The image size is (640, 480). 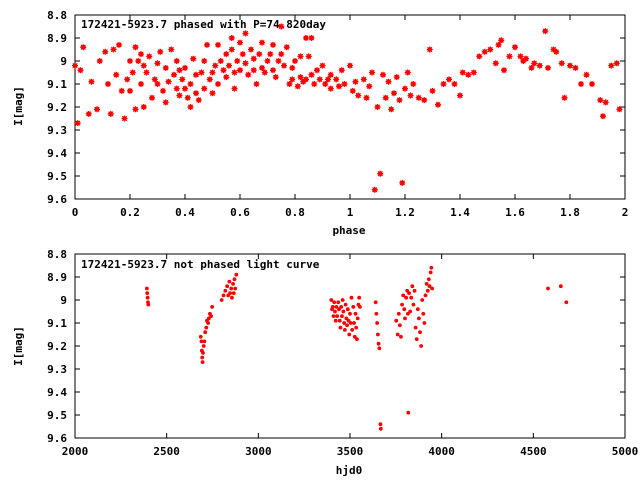 I want to click on y-tick-label: 9.6, so click(x=57, y=199).